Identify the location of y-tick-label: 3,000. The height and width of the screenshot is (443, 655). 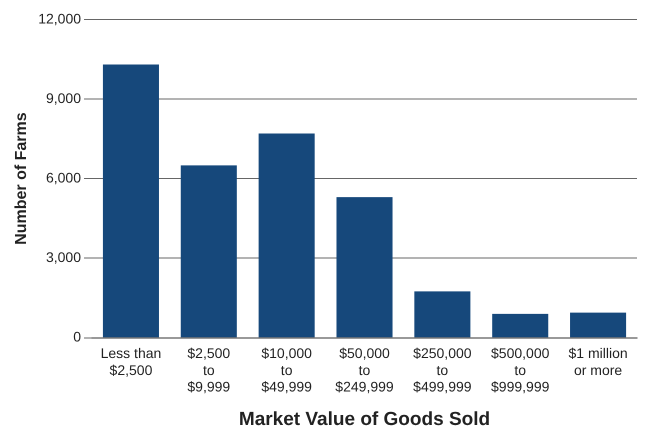
(64, 257).